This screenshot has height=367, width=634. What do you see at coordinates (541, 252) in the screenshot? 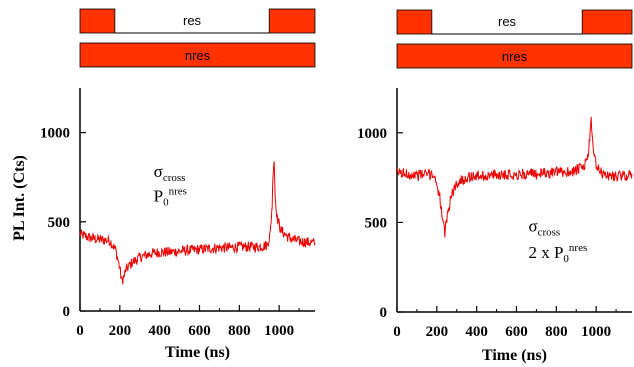
I see `annotation-prefix: 2 x` at bounding box center [541, 252].